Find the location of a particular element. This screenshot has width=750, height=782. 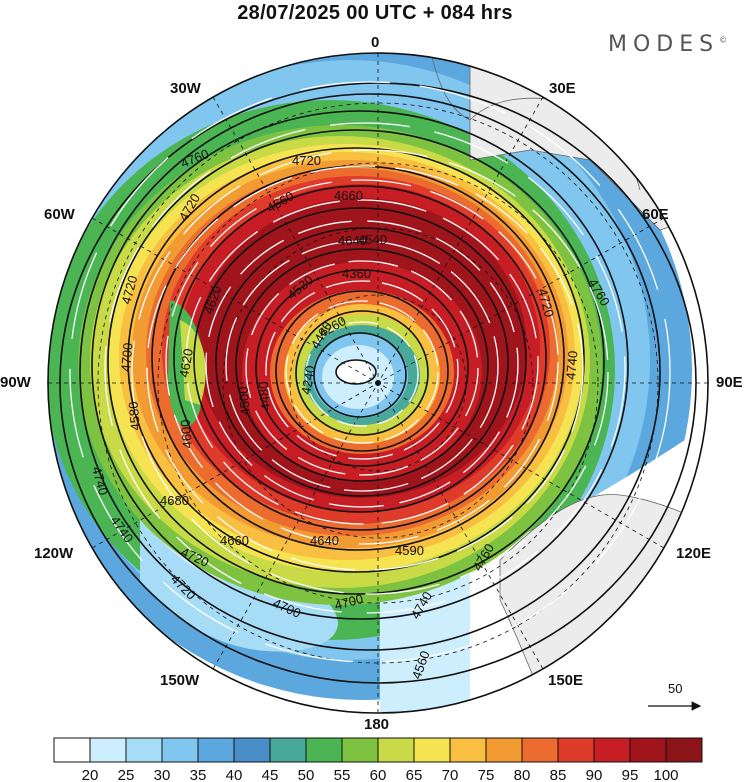

contour-label: 4360 is located at coordinates (356, 273).